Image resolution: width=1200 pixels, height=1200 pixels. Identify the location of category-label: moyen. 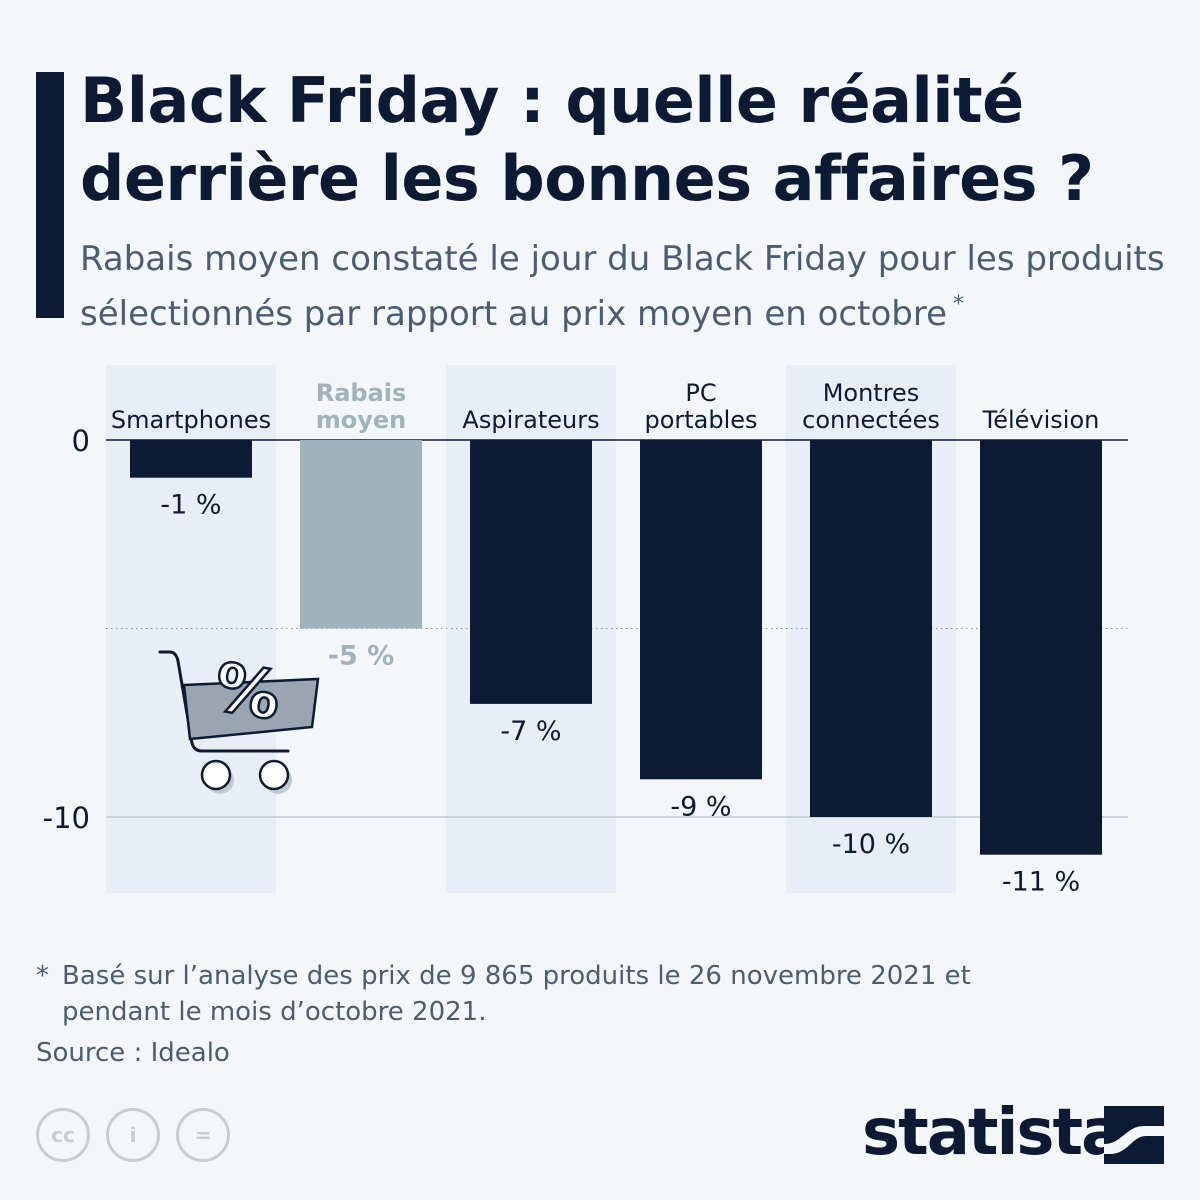
(361, 420).